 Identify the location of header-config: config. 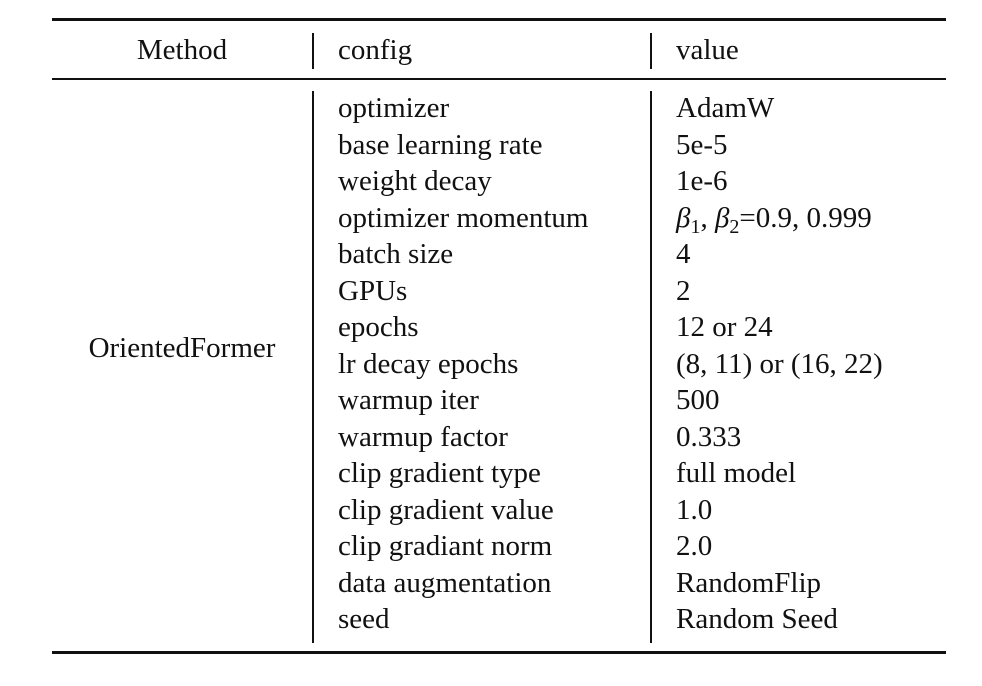
(375, 50).